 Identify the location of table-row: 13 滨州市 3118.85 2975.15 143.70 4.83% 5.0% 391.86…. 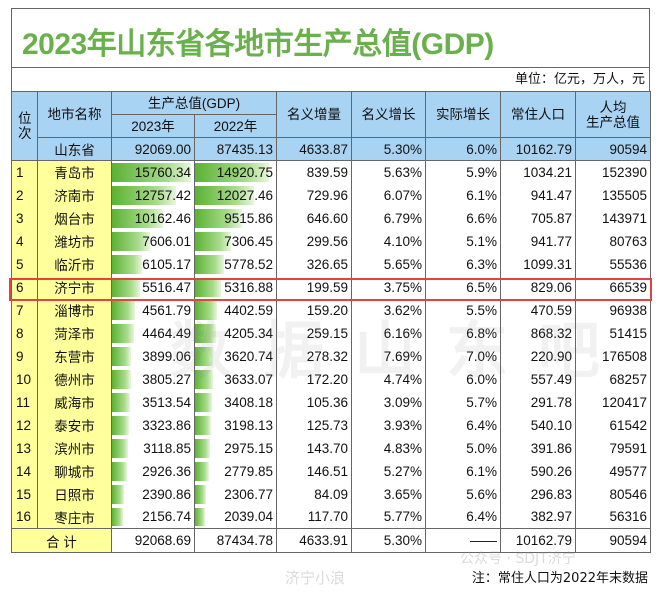
(331, 448).